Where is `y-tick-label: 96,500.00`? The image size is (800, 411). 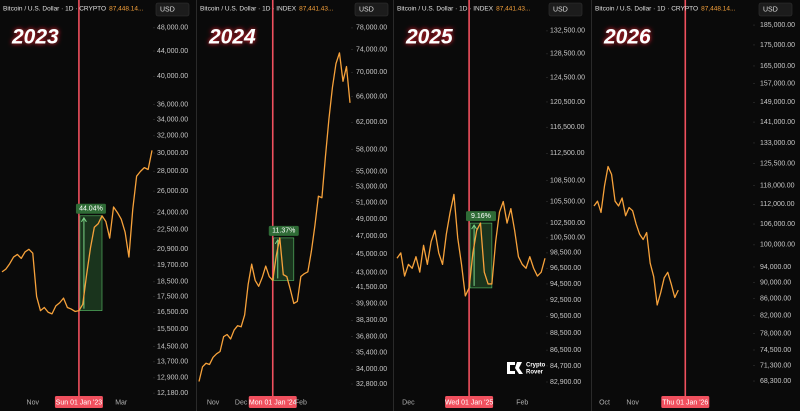 y-tick-label: 96,500.00 is located at coordinates (565, 268).